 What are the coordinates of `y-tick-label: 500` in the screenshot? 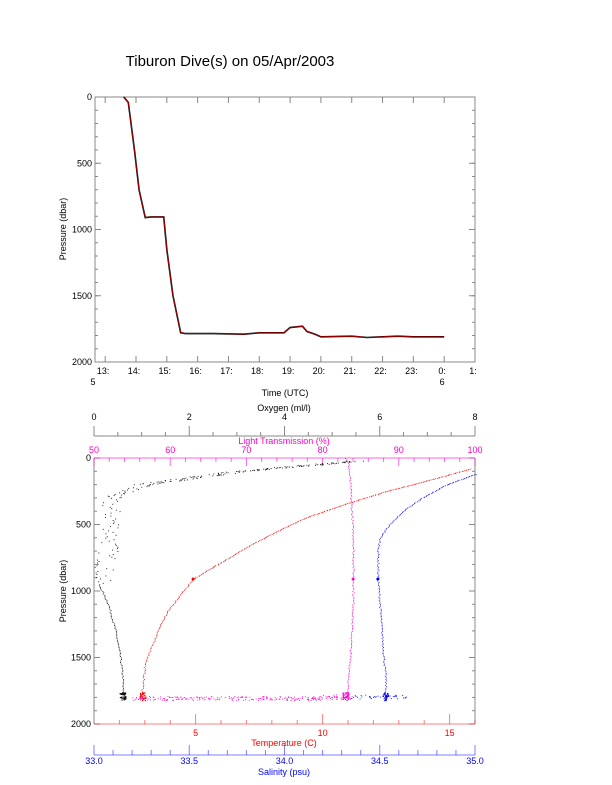 It's located at (83, 525).